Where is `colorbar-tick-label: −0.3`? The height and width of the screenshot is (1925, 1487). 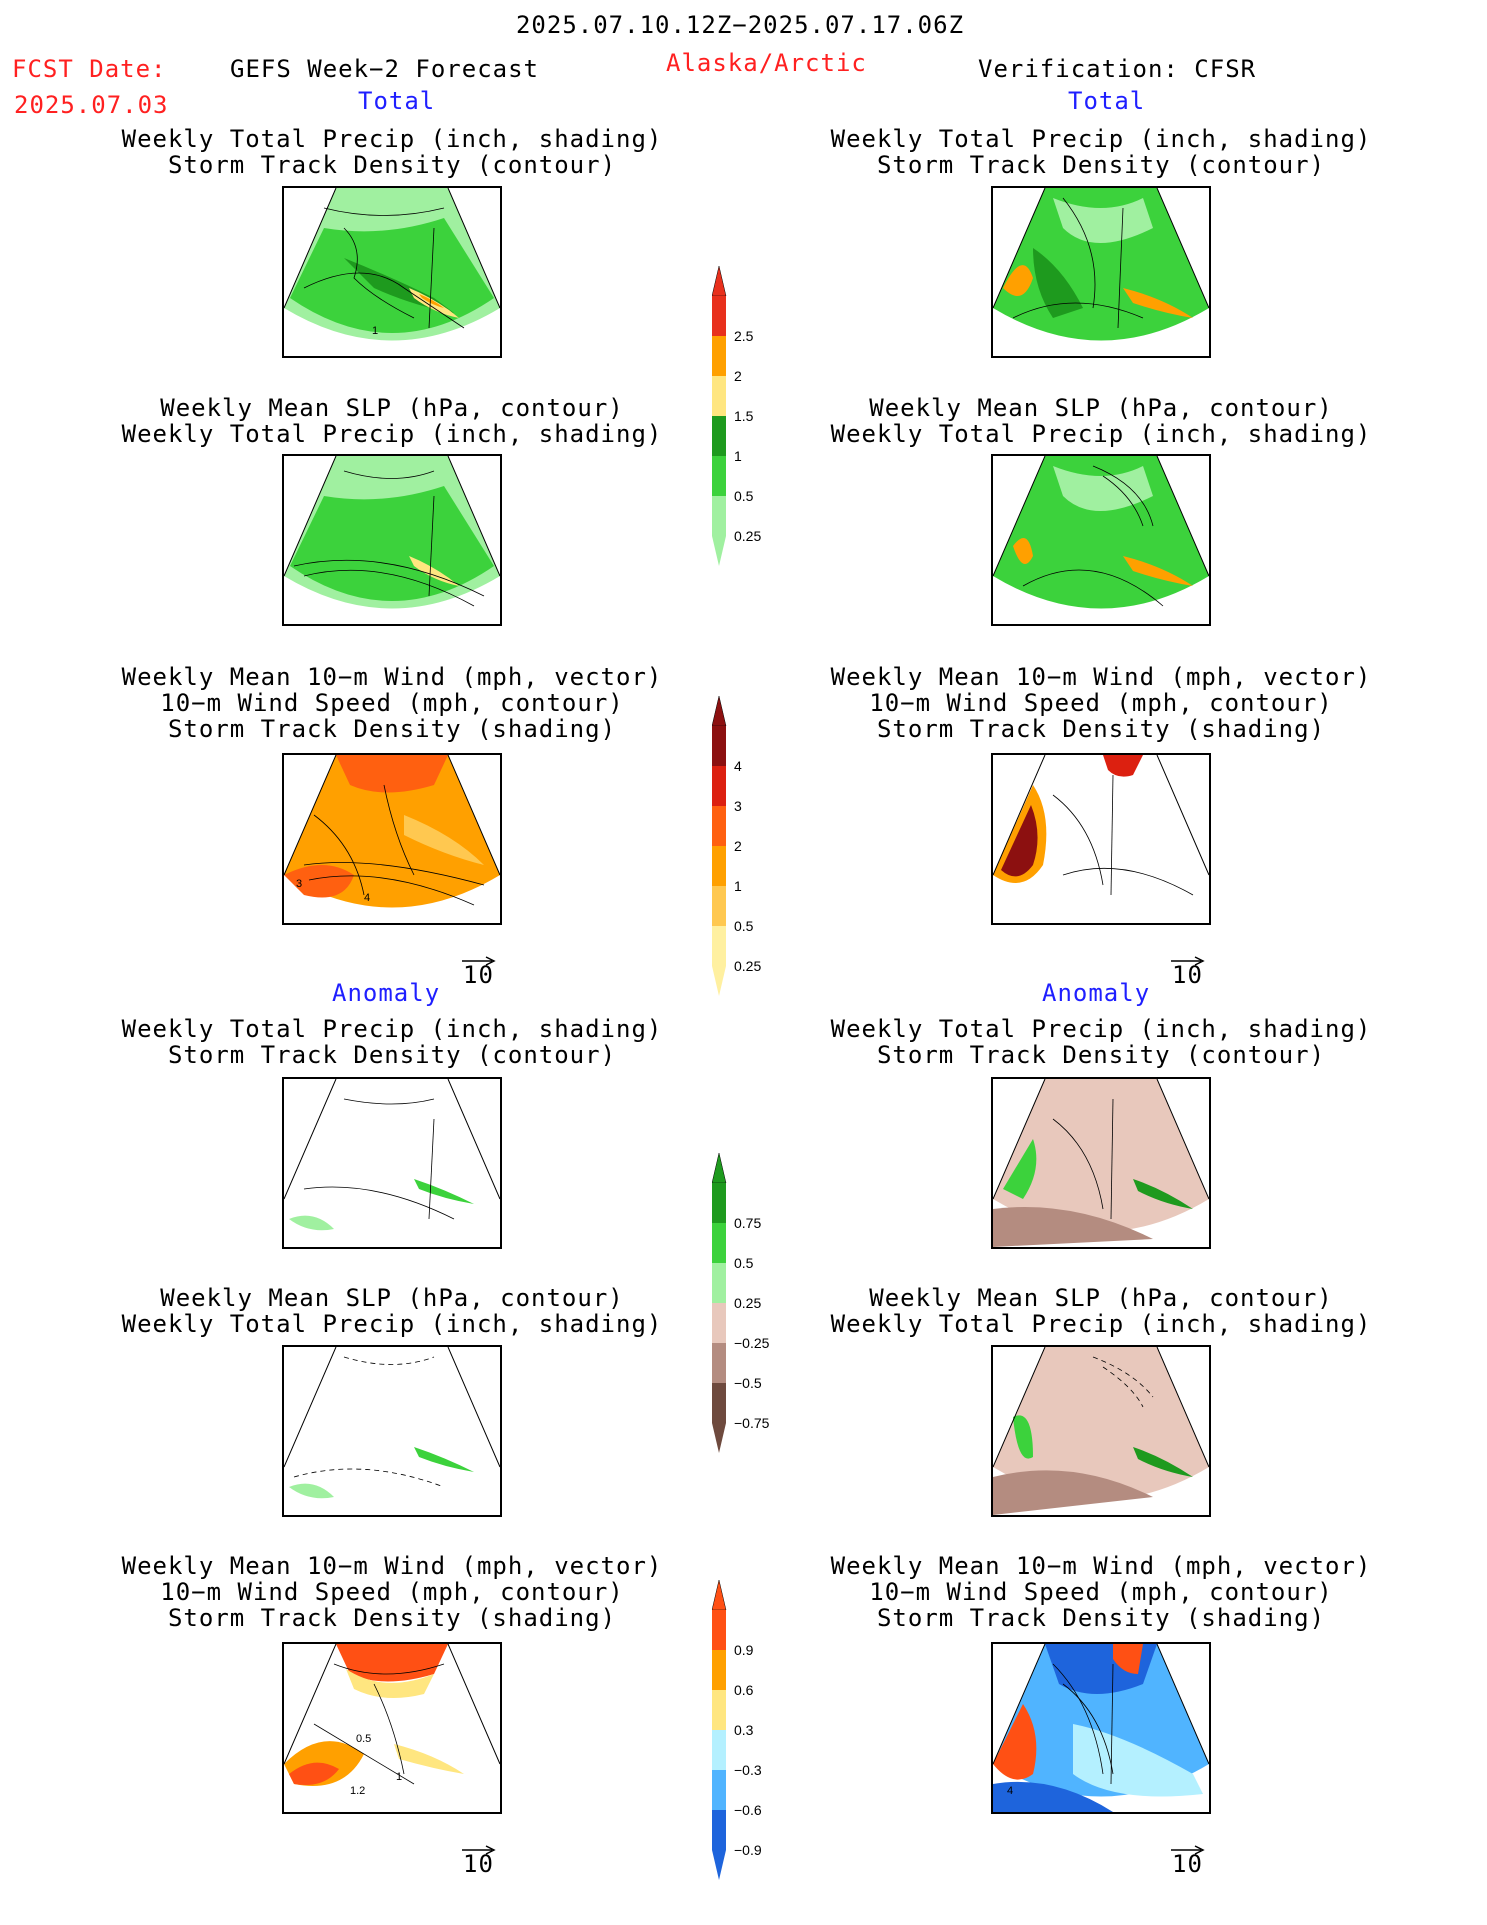 colorbar-tick-label: −0.3 is located at coordinates (748, 1770).